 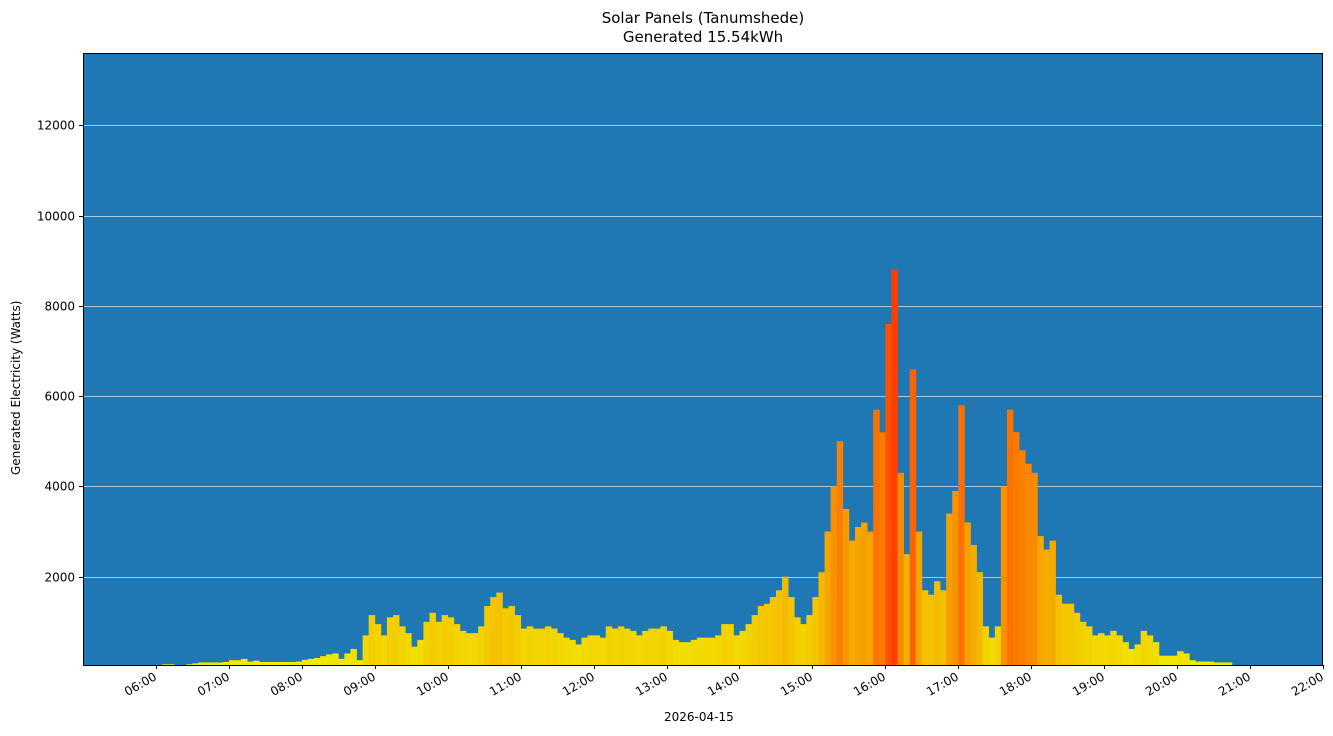 What do you see at coordinates (59, 578) in the screenshot?
I see `y-tick-label: 2000` at bounding box center [59, 578].